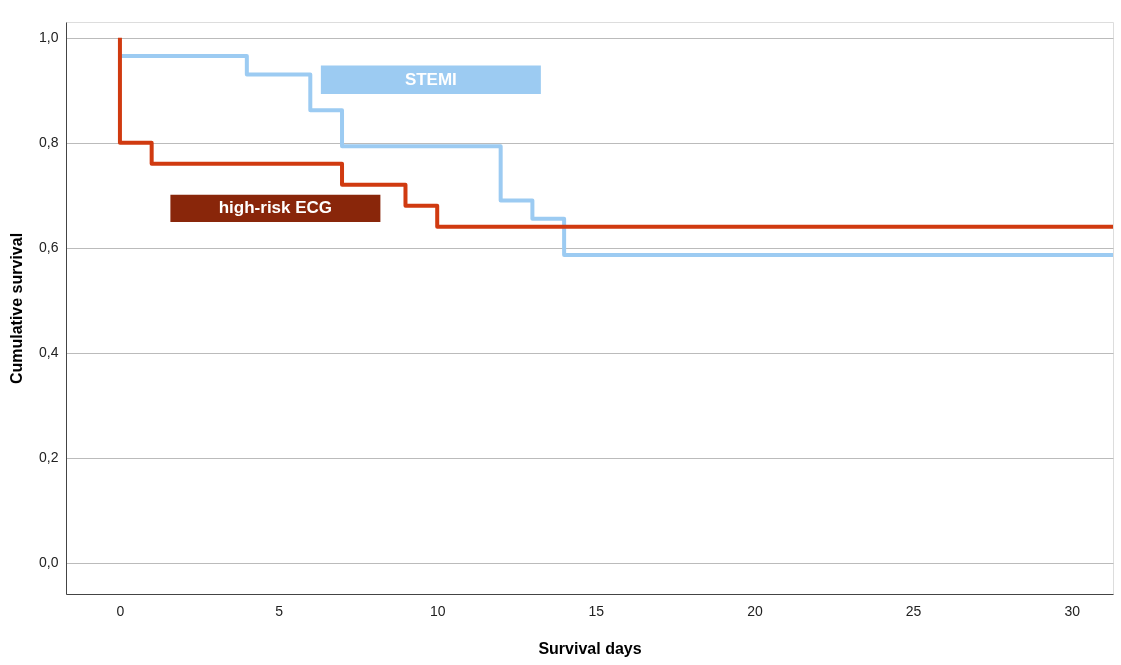 This screenshot has width=1121, height=665. Describe the element at coordinates (49, 352) in the screenshot. I see `y-tick-label: 0,4` at that location.